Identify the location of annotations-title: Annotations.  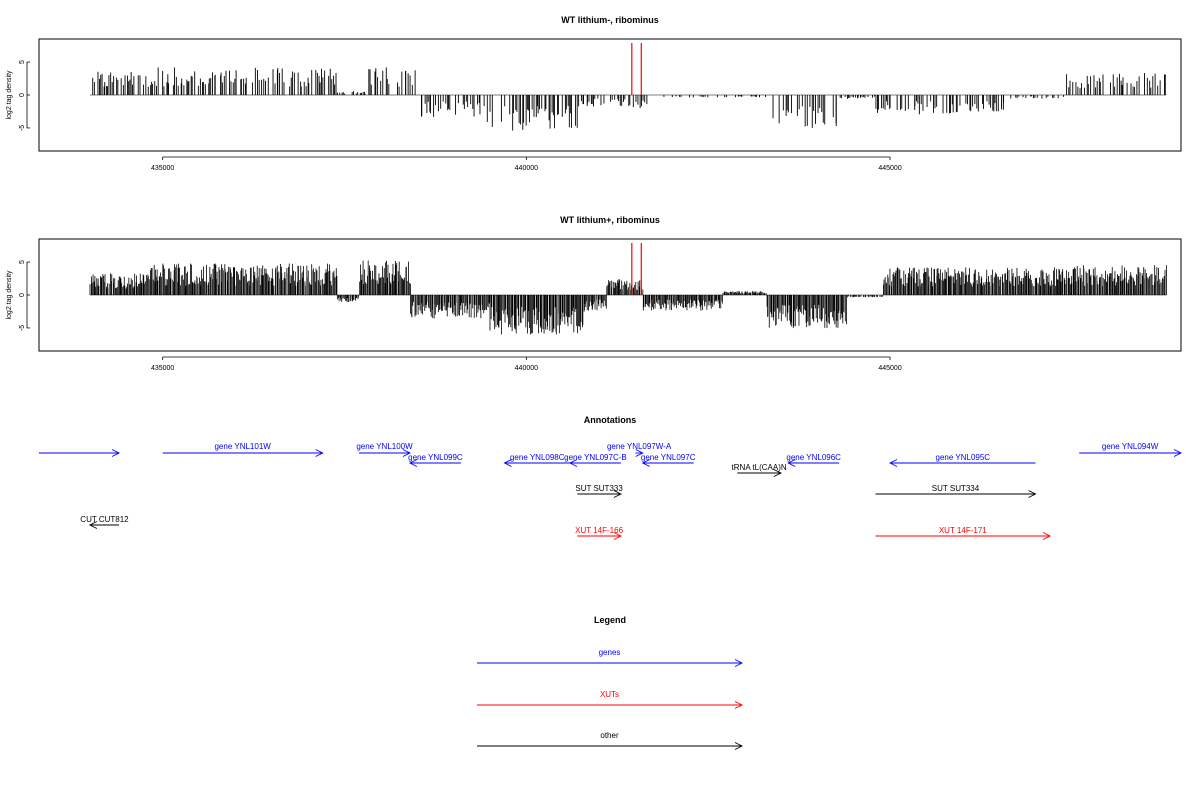
(610, 420).